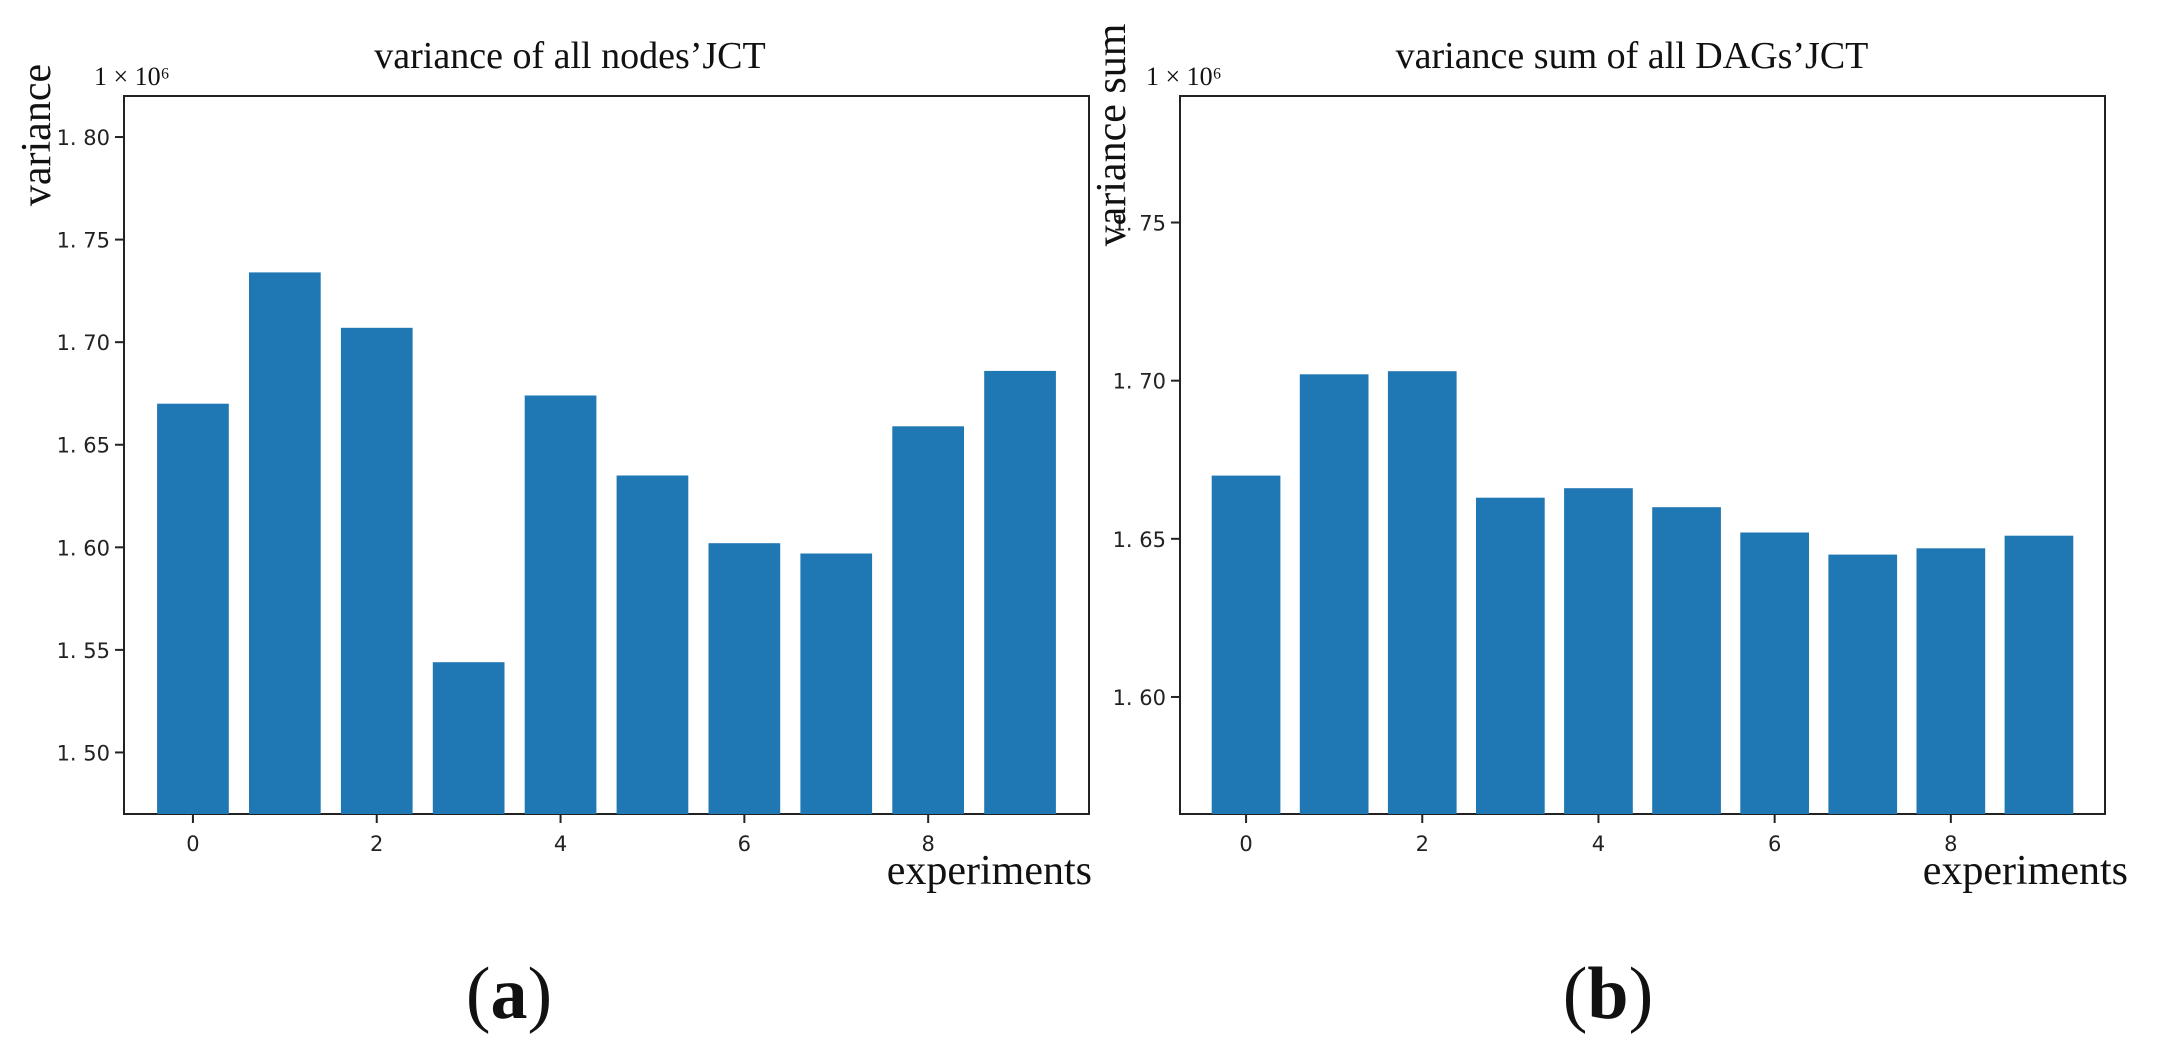 The image size is (2173, 1043). What do you see at coordinates (1146, 461) in the screenshot?
I see `y-ticks: 1. 60 1. 65 1. 70 1. 75` at bounding box center [1146, 461].